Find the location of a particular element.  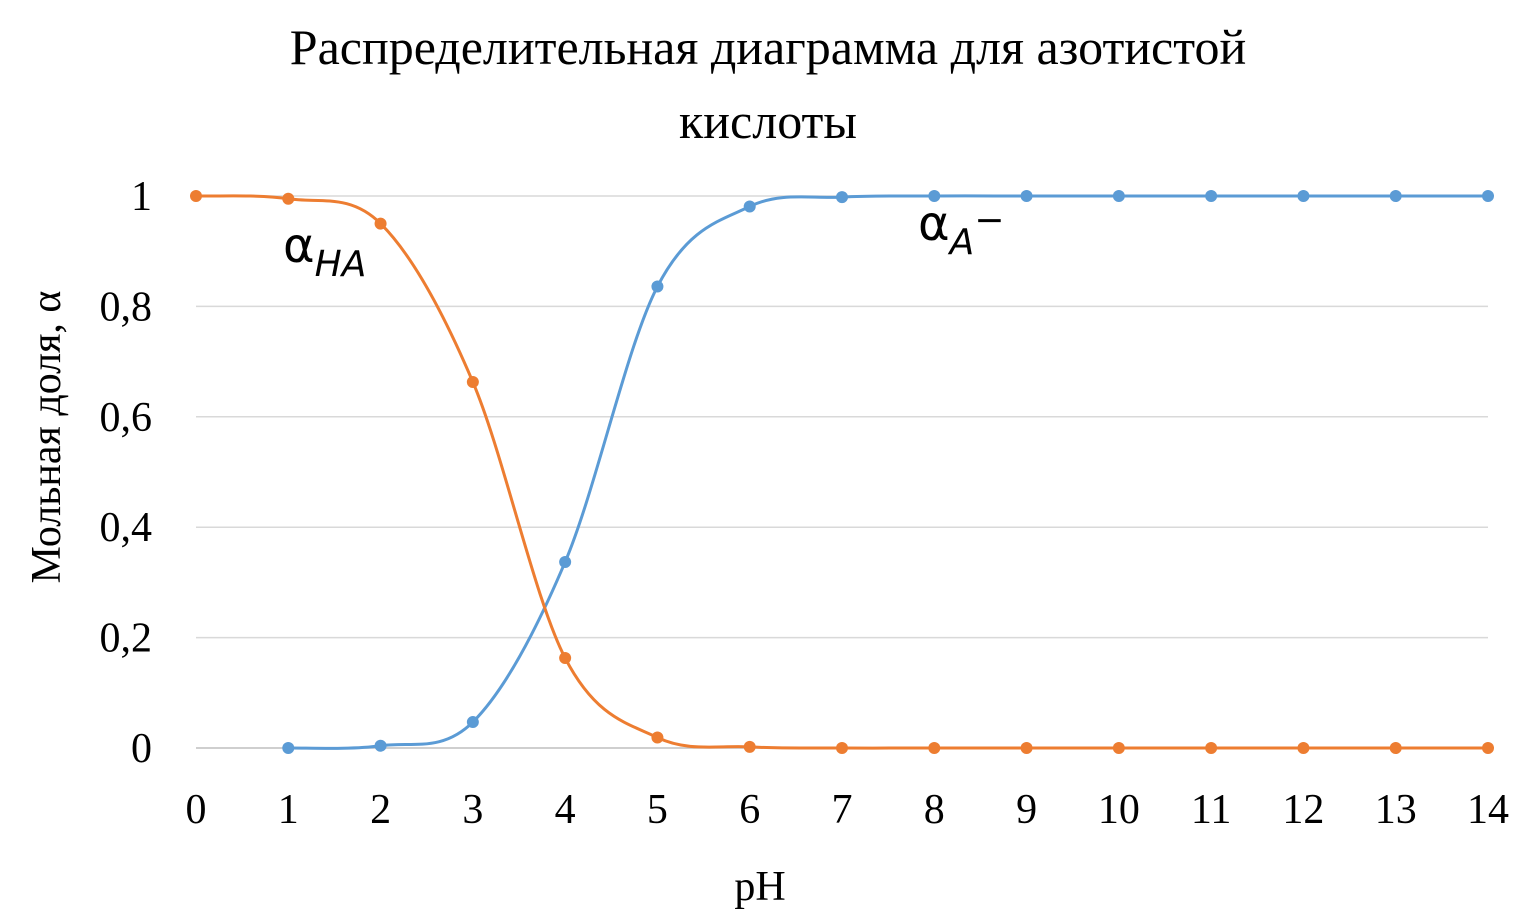

y-tick-label: 0,2 is located at coordinates (126, 639).